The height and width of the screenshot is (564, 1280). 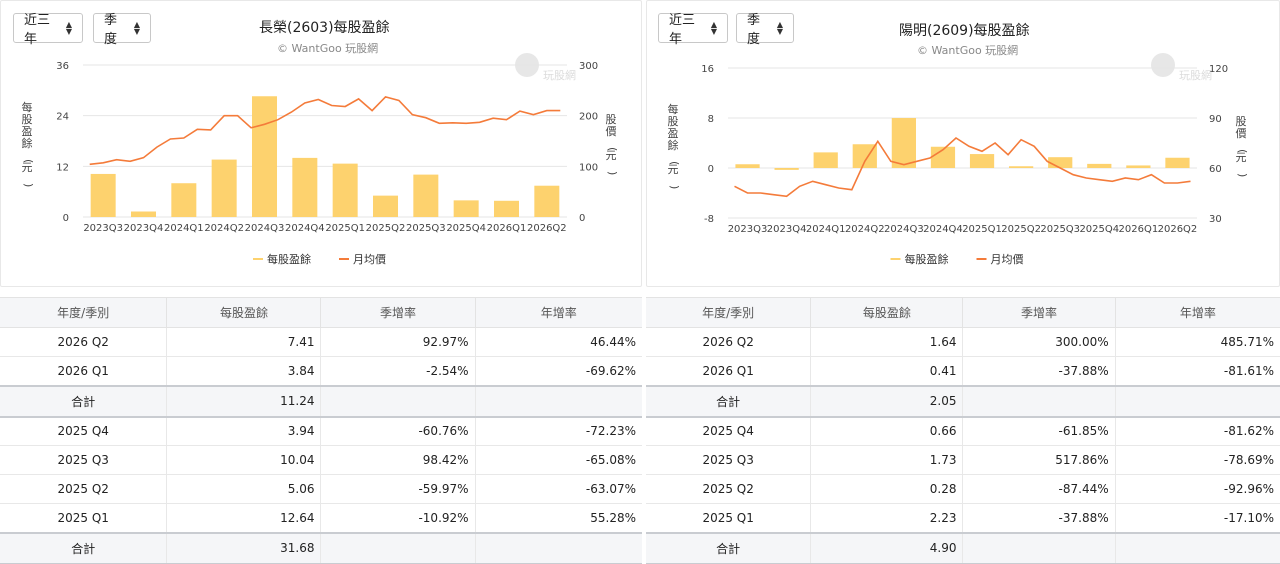 I want to click on table-row: 2025 Q3 10.04 98.42% -65.08%, so click(x=321, y=460).